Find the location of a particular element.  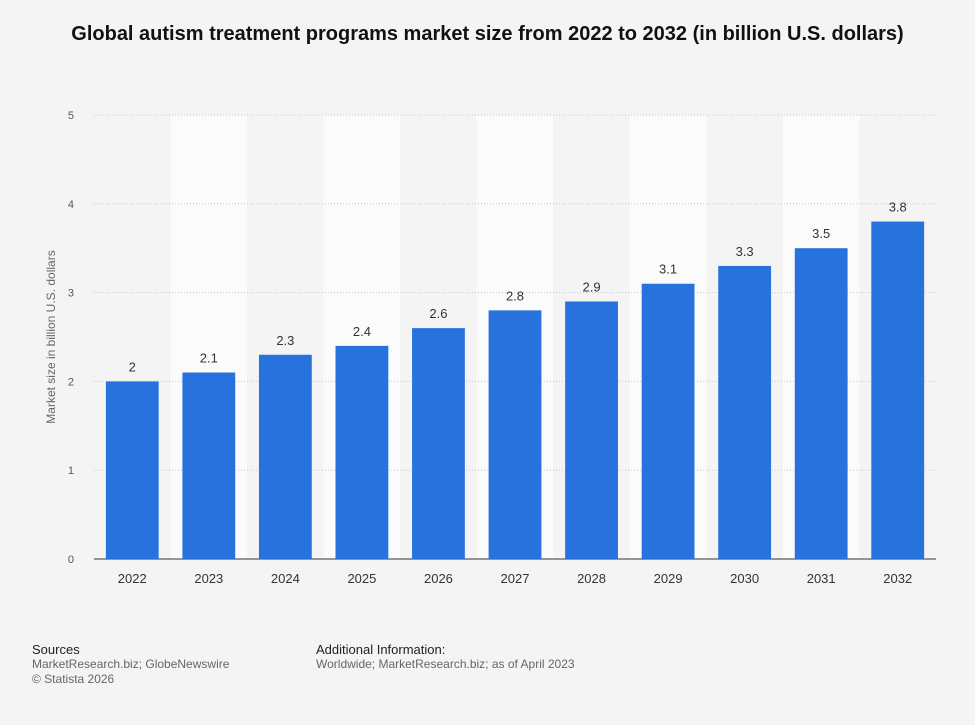

data-label: 2.4 is located at coordinates (362, 331).